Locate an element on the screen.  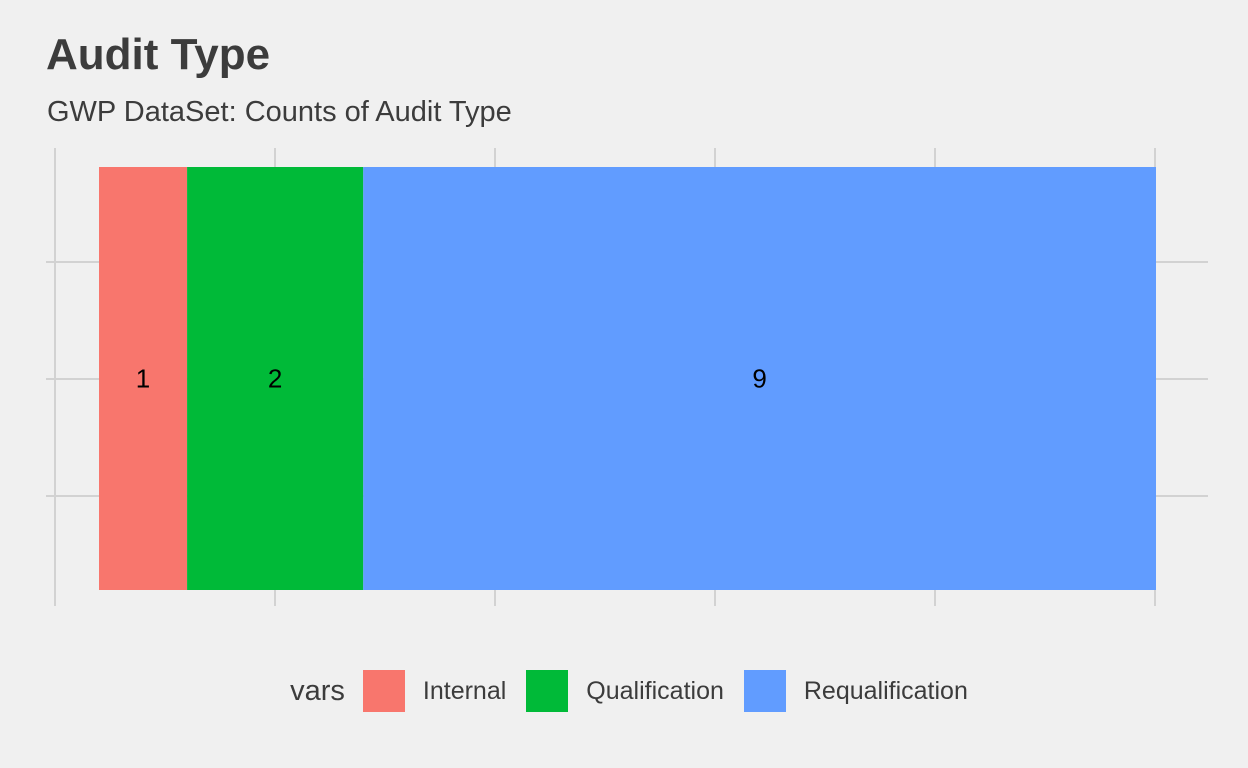
chart-subtitle: GWP DataSet: Counts of Audit Type is located at coordinates (279, 112).